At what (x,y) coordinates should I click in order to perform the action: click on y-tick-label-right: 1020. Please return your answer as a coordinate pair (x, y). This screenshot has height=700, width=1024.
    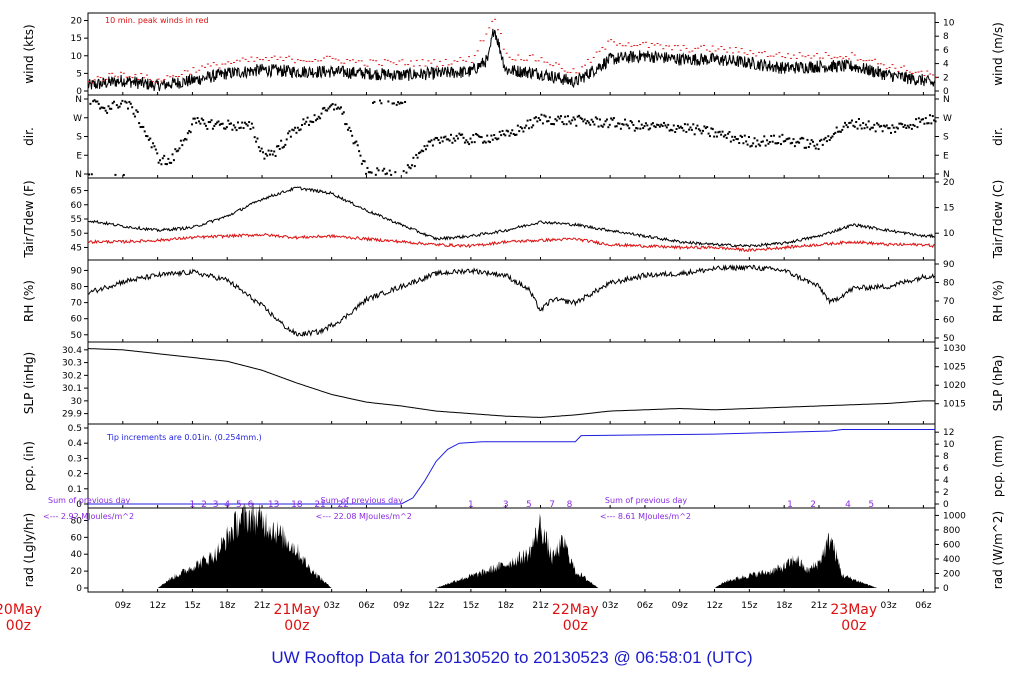
    Looking at the image, I should click on (954, 386).